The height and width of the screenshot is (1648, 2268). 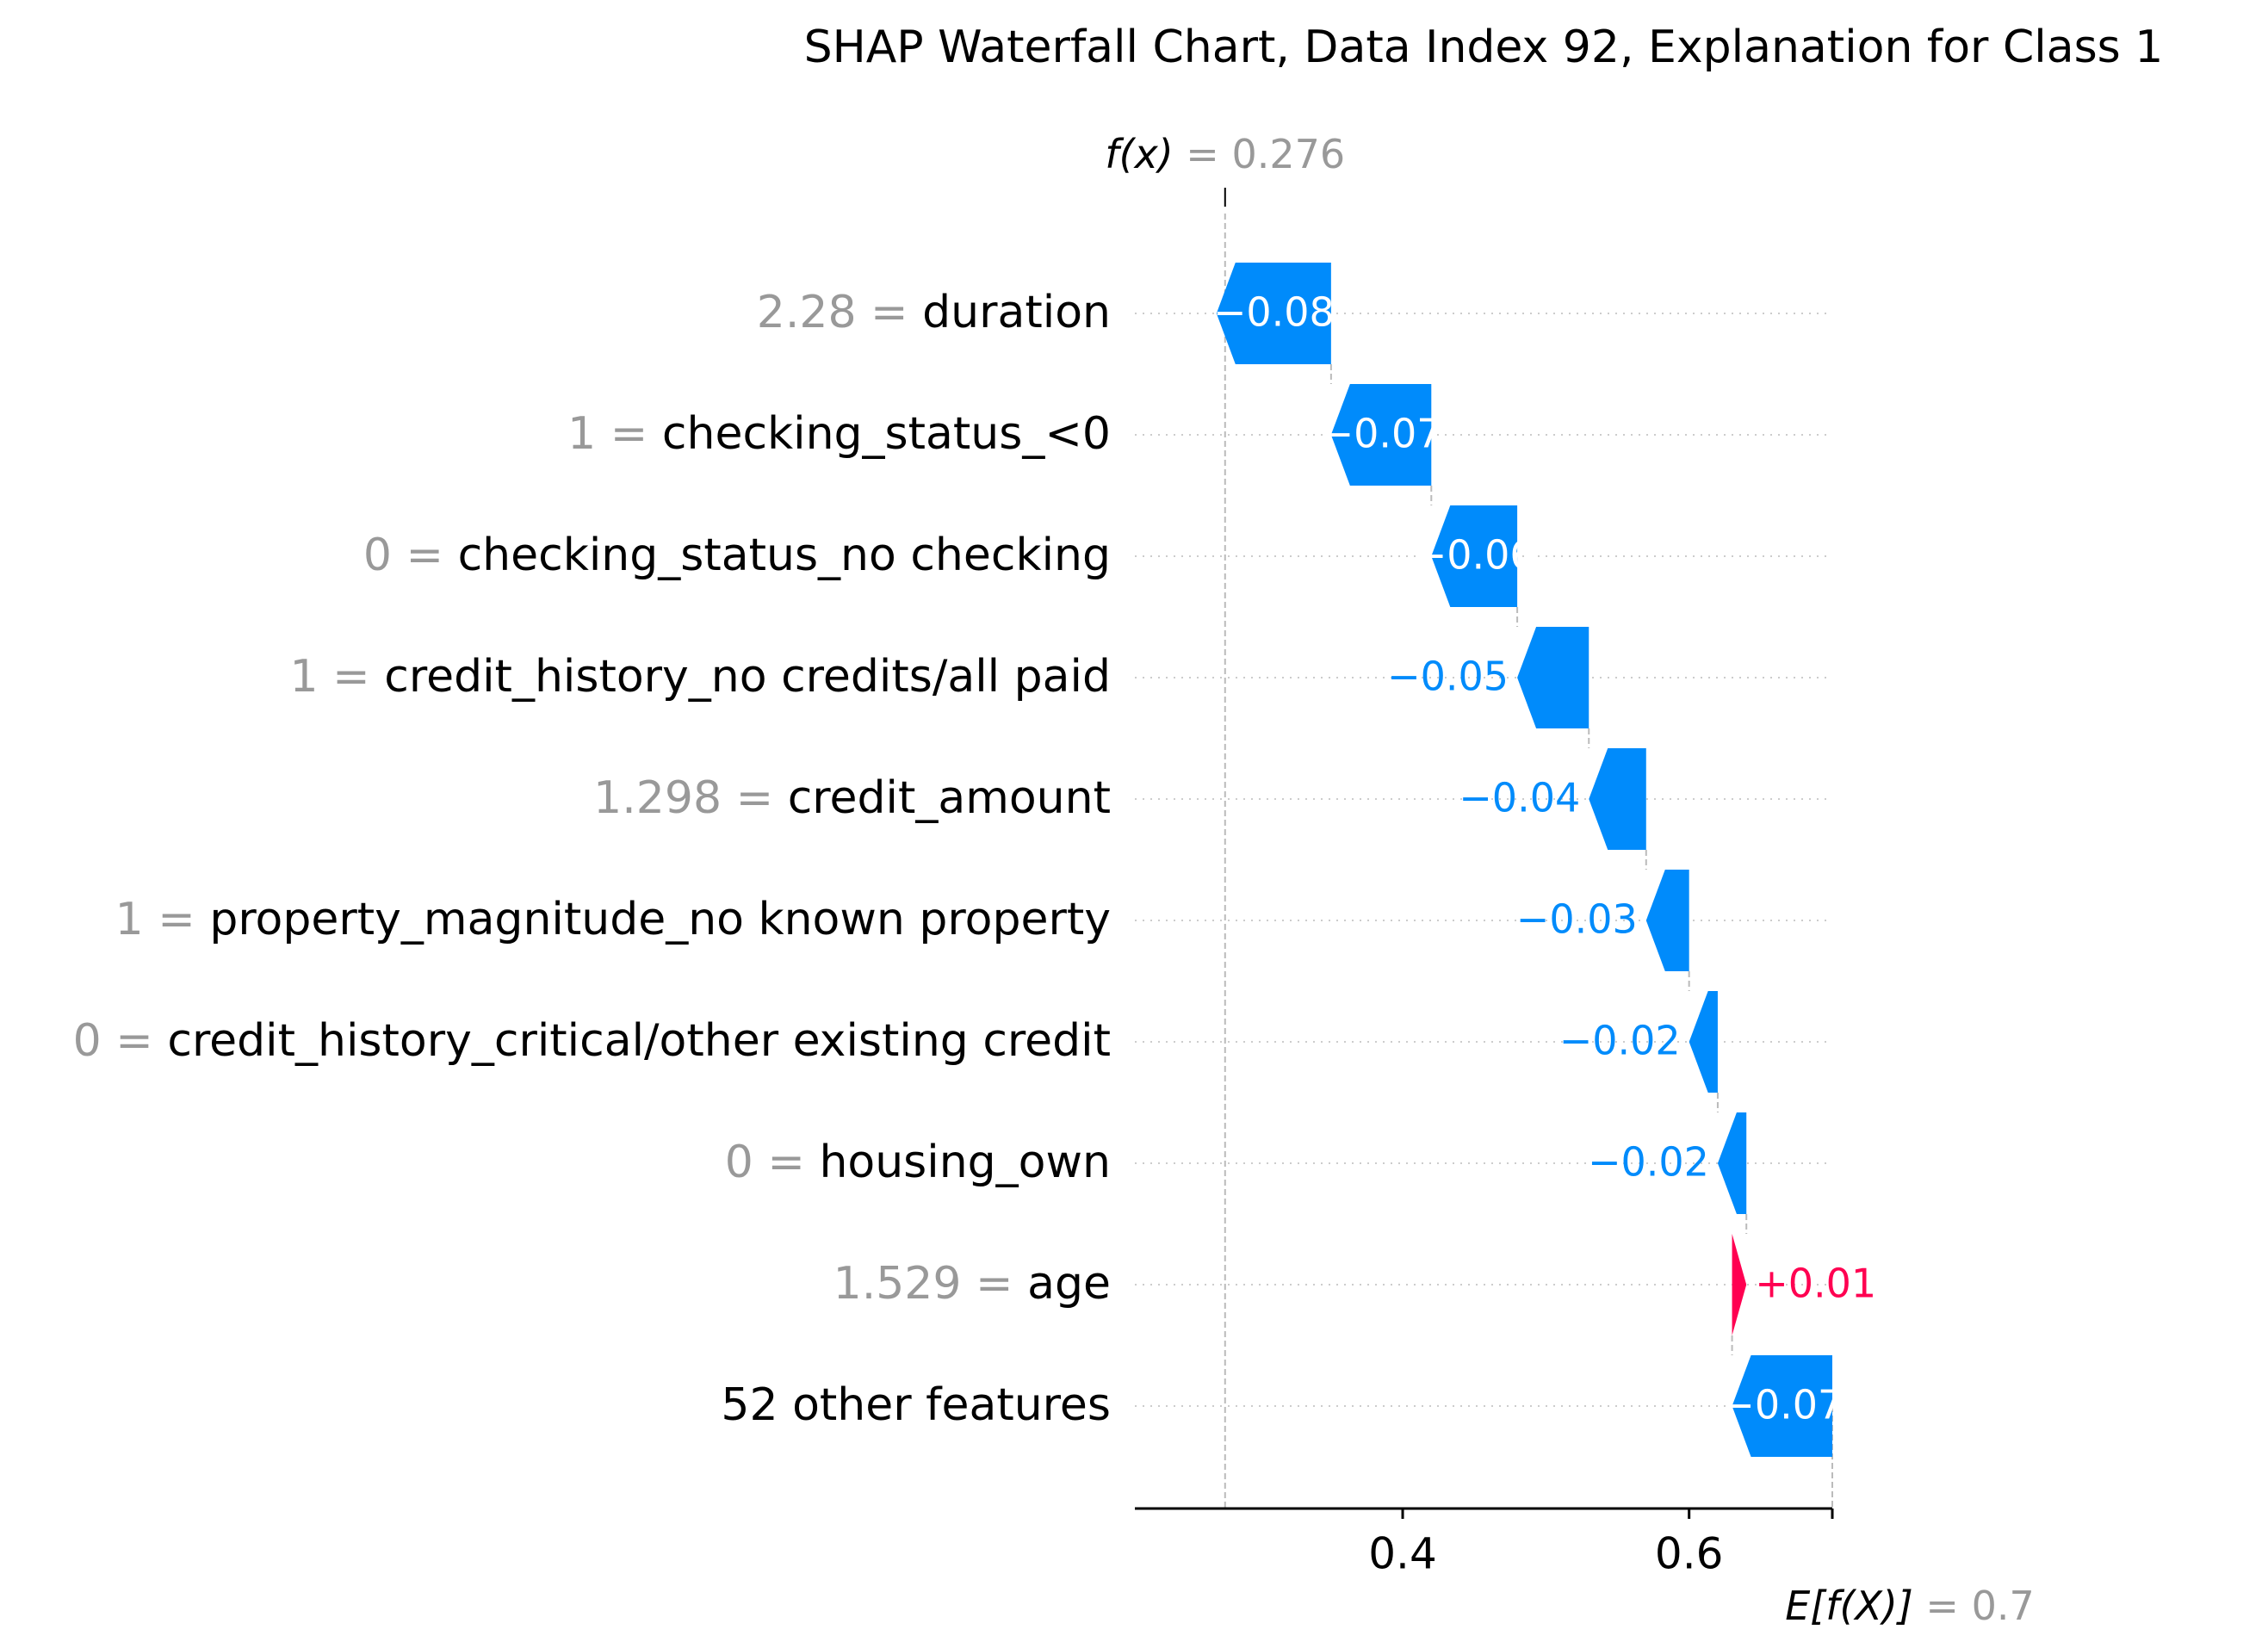 What do you see at coordinates (1849, 1606) in the screenshot?
I see `base-label: E[f(X)]` at bounding box center [1849, 1606].